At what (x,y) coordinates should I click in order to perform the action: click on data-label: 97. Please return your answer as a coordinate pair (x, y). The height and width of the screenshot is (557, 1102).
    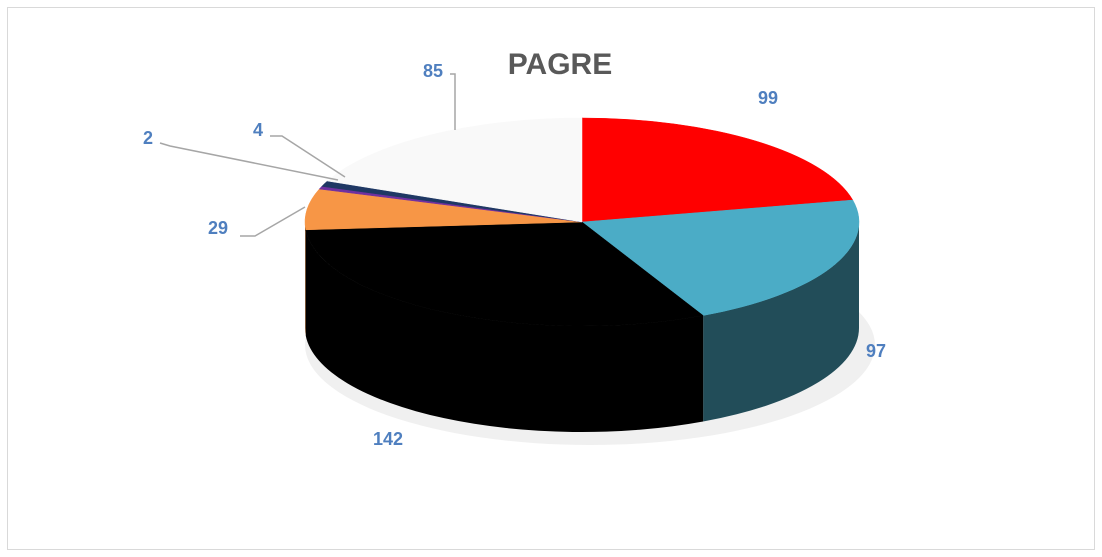
    Looking at the image, I should click on (876, 351).